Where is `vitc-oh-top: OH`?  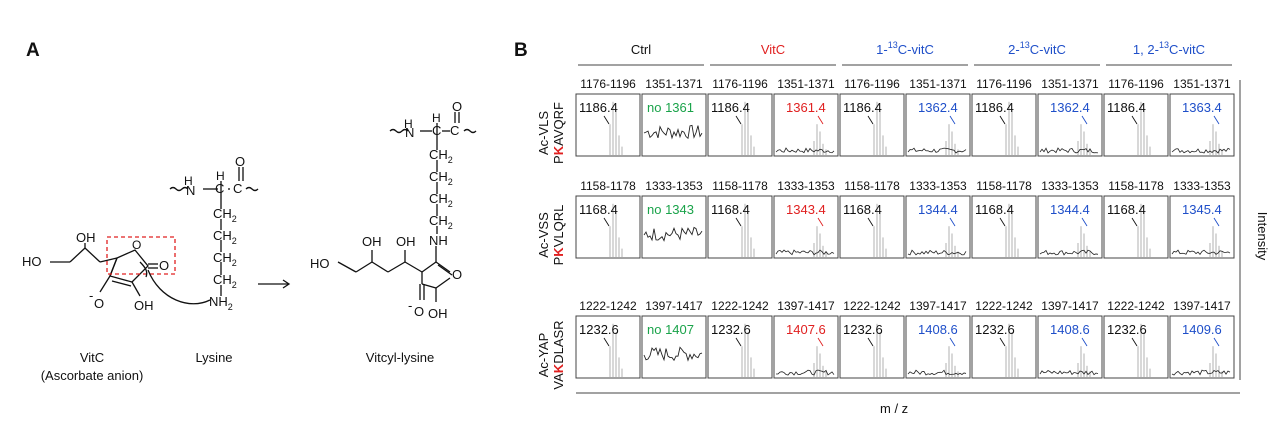 vitc-oh-top: OH is located at coordinates (86, 237).